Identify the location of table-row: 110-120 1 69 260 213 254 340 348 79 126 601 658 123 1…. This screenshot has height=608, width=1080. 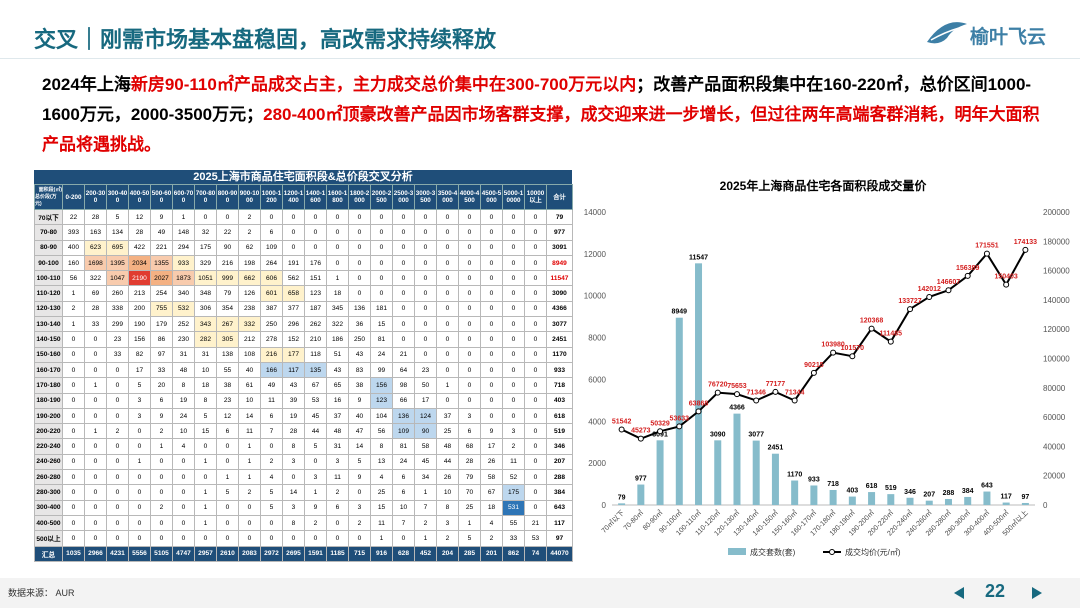
(303, 293).